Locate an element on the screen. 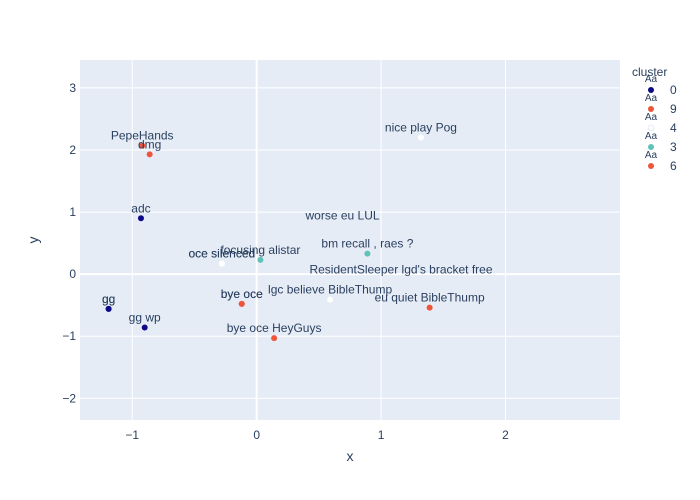  point-label: worse eu LUL is located at coordinates (342, 216).